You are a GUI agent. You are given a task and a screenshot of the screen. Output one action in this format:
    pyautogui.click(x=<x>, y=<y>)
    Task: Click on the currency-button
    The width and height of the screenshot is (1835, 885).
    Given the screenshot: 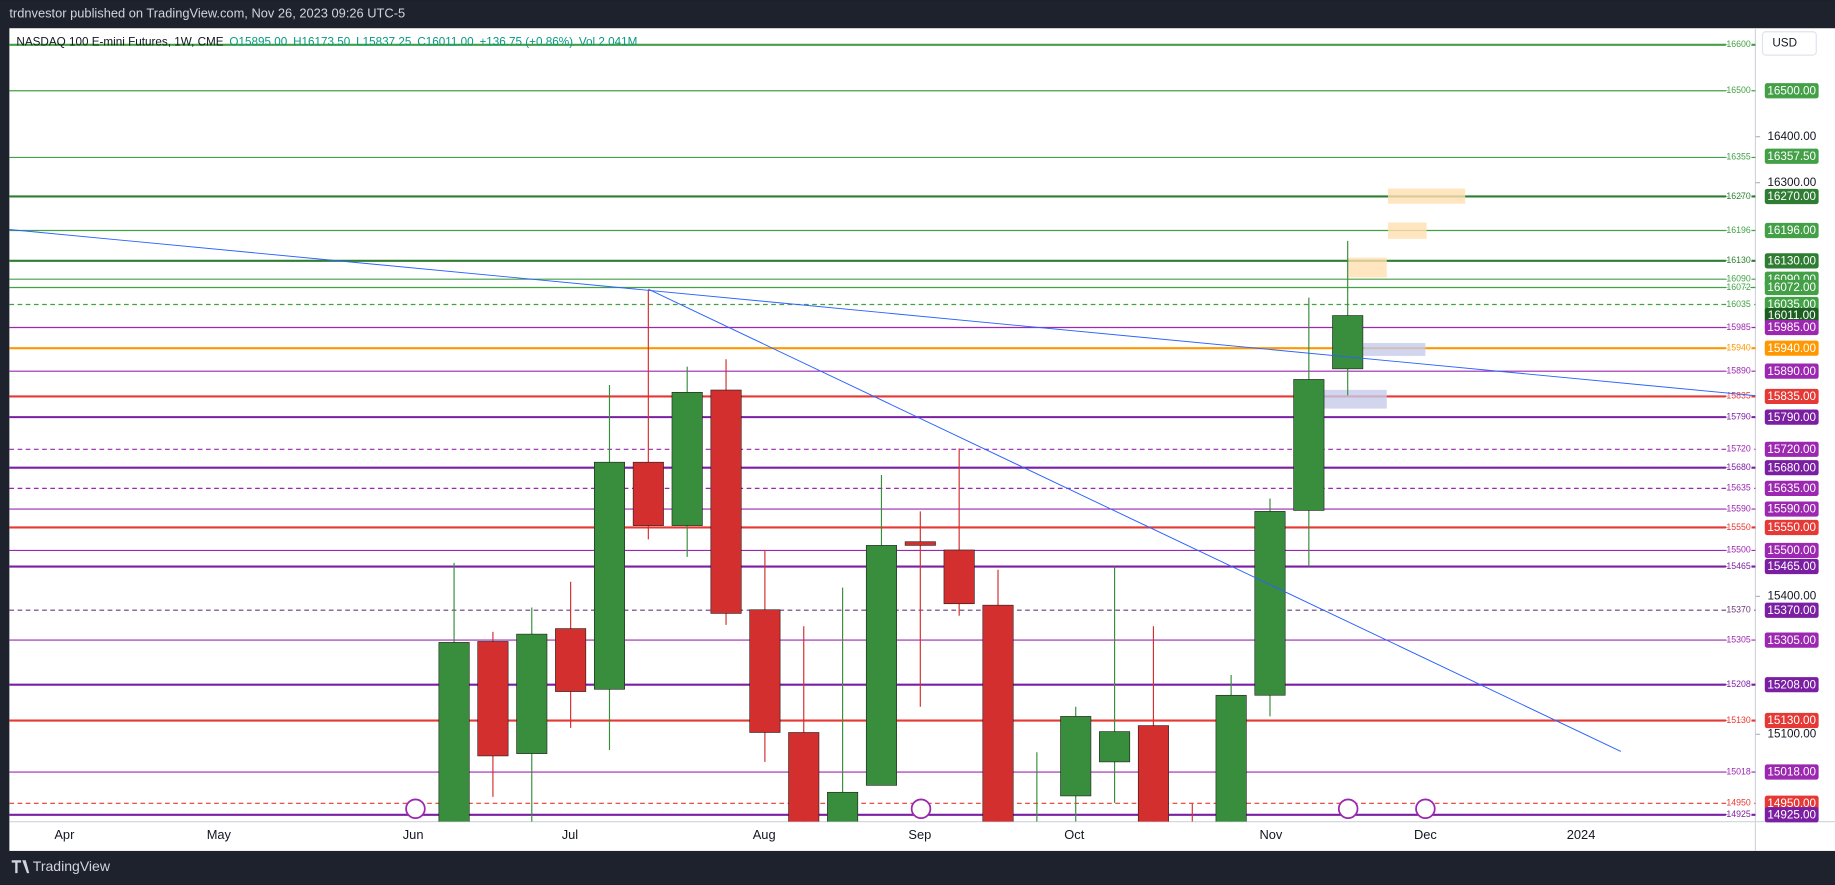 What is the action you would take?
    pyautogui.click(x=1789, y=43)
    